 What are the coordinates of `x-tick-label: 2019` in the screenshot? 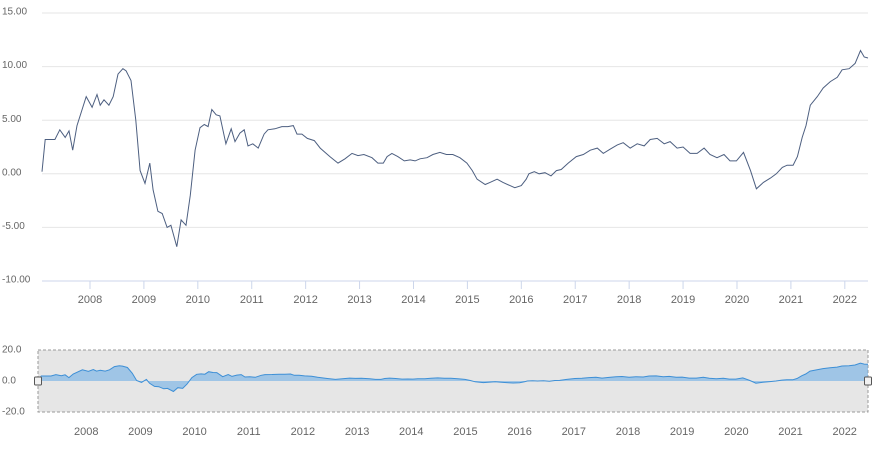 It's located at (683, 300).